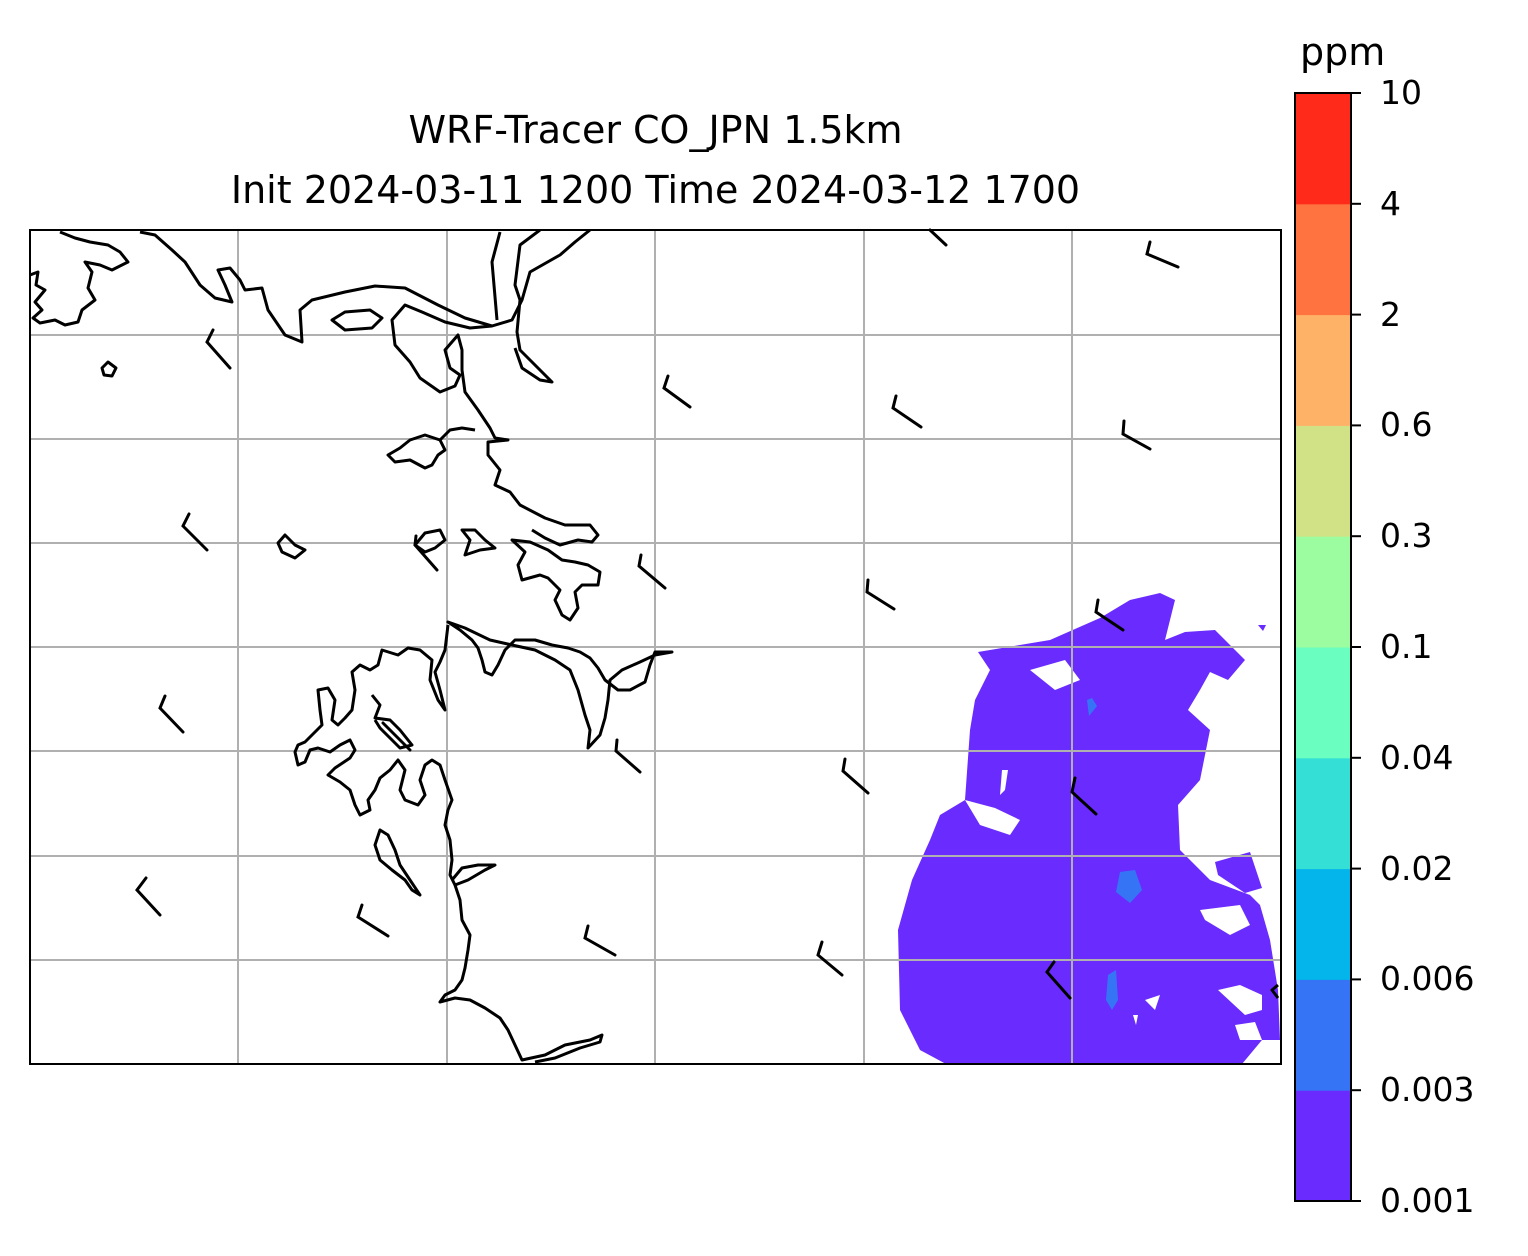  What do you see at coordinates (478, 542) in the screenshot?
I see `coastline-isle-c` at bounding box center [478, 542].